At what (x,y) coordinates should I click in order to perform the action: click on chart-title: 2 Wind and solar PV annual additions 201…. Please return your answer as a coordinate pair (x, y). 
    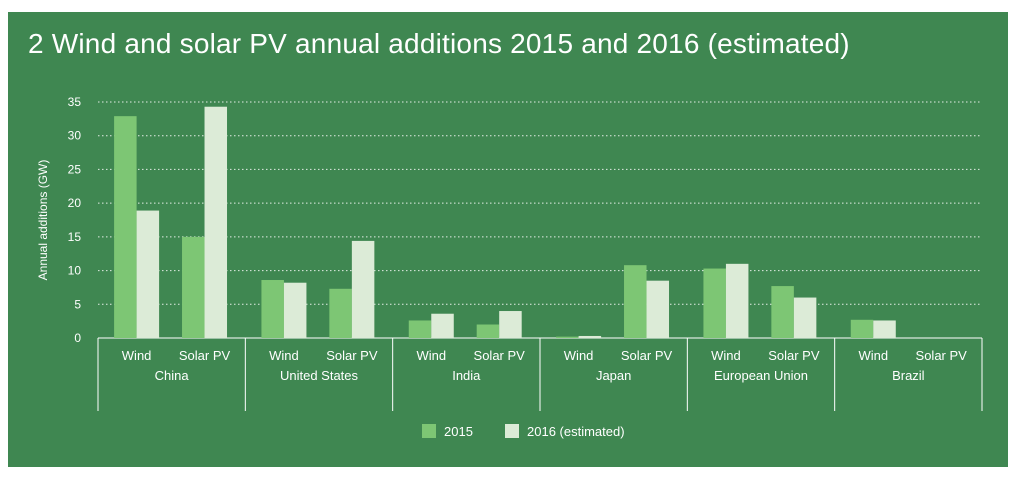
    Looking at the image, I should click on (439, 43).